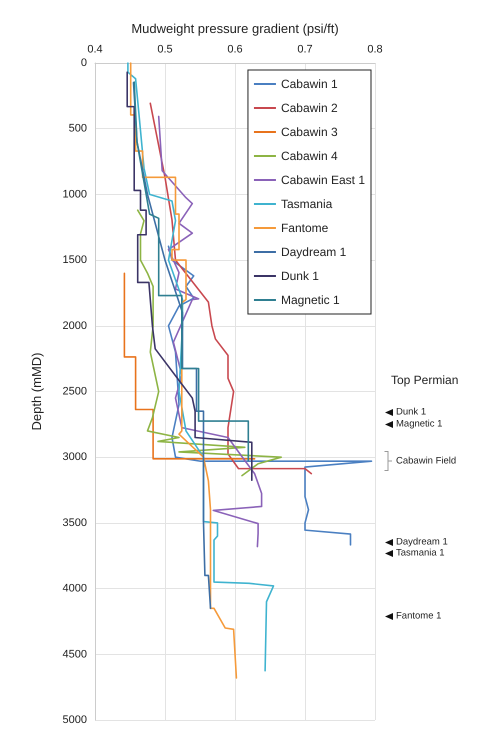  Describe the element at coordinates (309, 132) in the screenshot. I see `legend-label: Cabawin 3` at that location.